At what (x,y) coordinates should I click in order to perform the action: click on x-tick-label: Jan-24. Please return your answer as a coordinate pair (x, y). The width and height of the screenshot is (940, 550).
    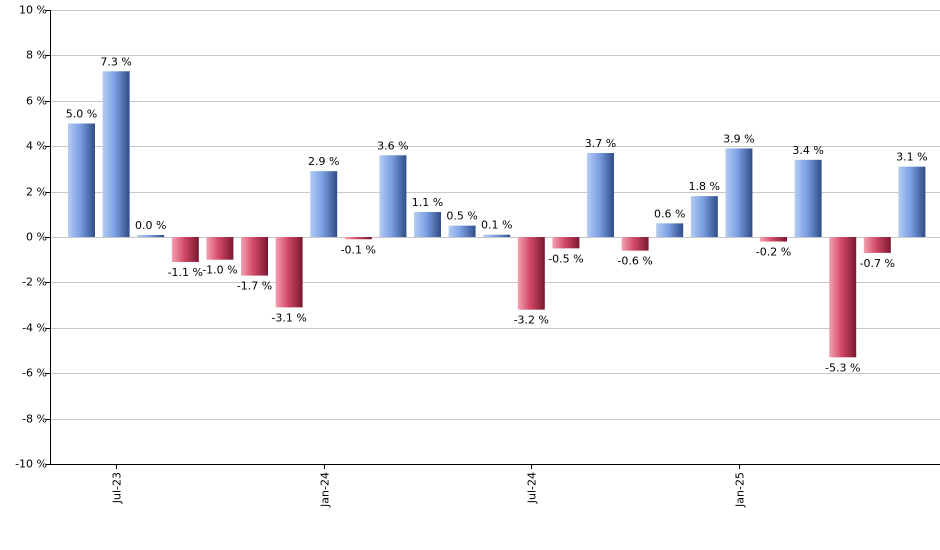
    Looking at the image, I should click on (325, 490).